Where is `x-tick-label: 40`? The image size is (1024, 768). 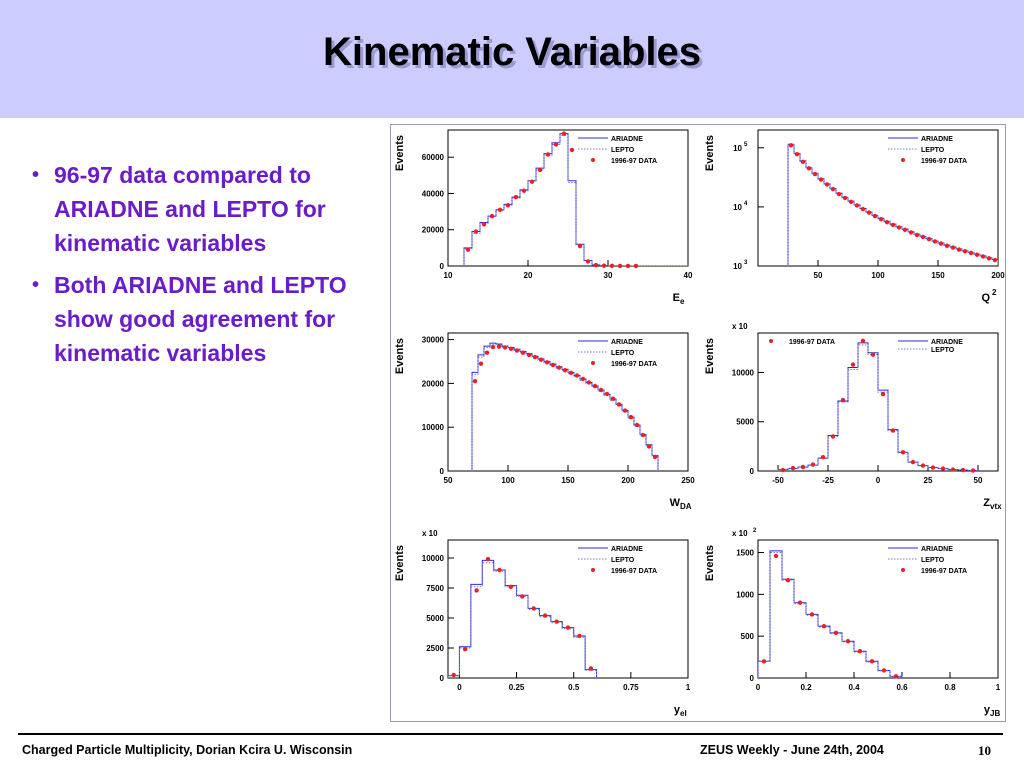 x-tick-label: 40 is located at coordinates (688, 275).